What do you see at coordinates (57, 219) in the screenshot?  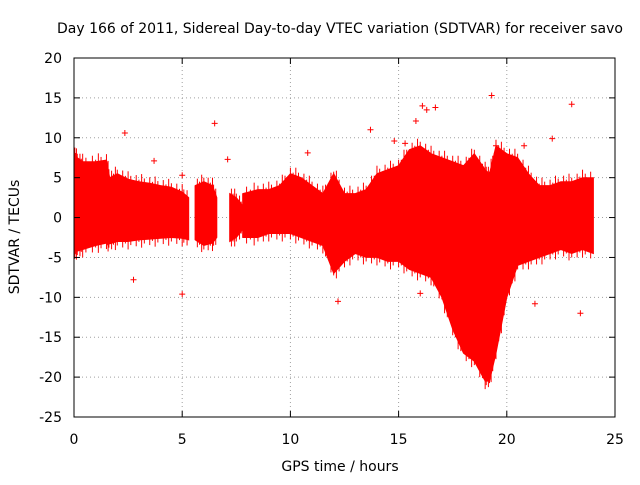 I see `y-tick-label: 0` at bounding box center [57, 219].